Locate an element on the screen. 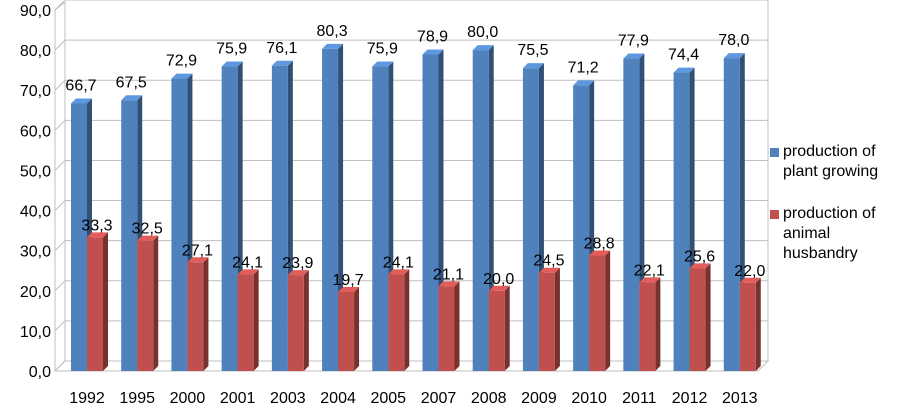 Image resolution: width=898 pixels, height=410 pixels. y-tick-label: 40,0 is located at coordinates (35, 212).